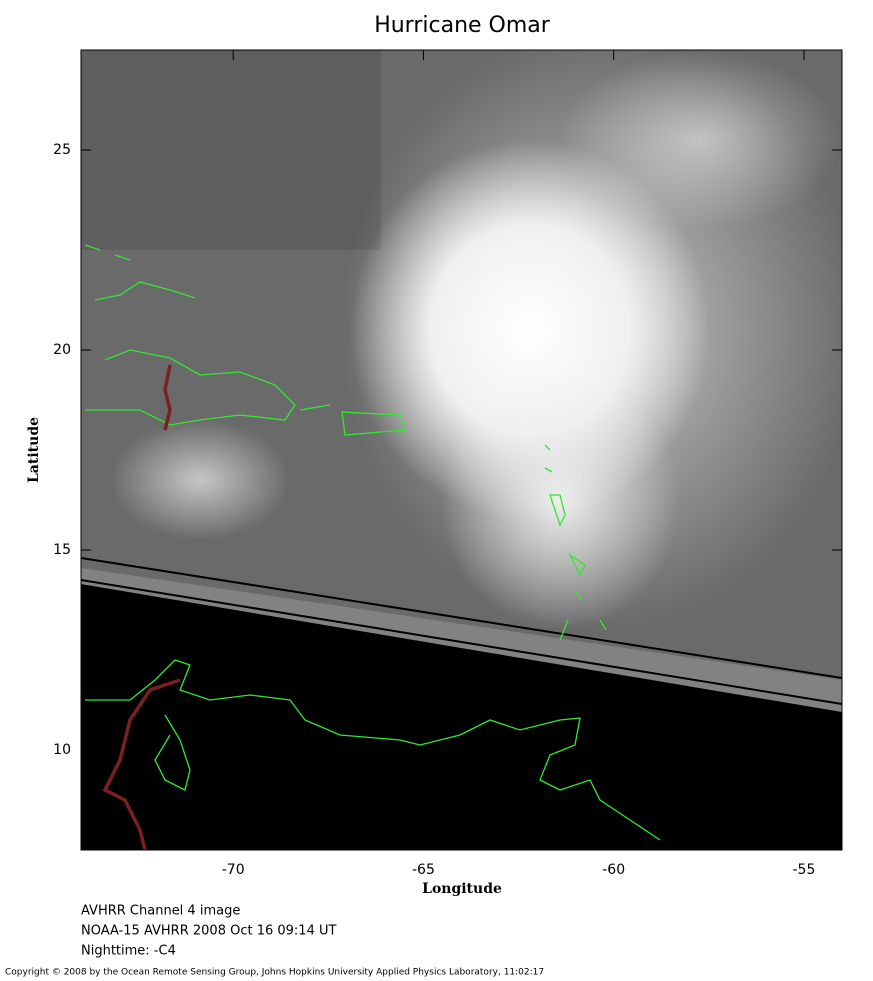 Image resolution: width=873 pixels, height=981 pixels. I want to click on y-axis-label: Latitude, so click(34, 450).